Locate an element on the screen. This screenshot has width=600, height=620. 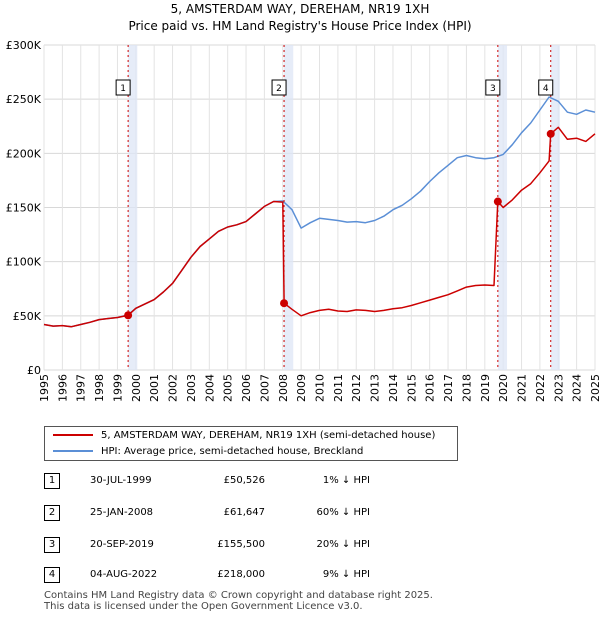
sale-hpi-diff: 20% ↓ HPI is located at coordinates (343, 544).